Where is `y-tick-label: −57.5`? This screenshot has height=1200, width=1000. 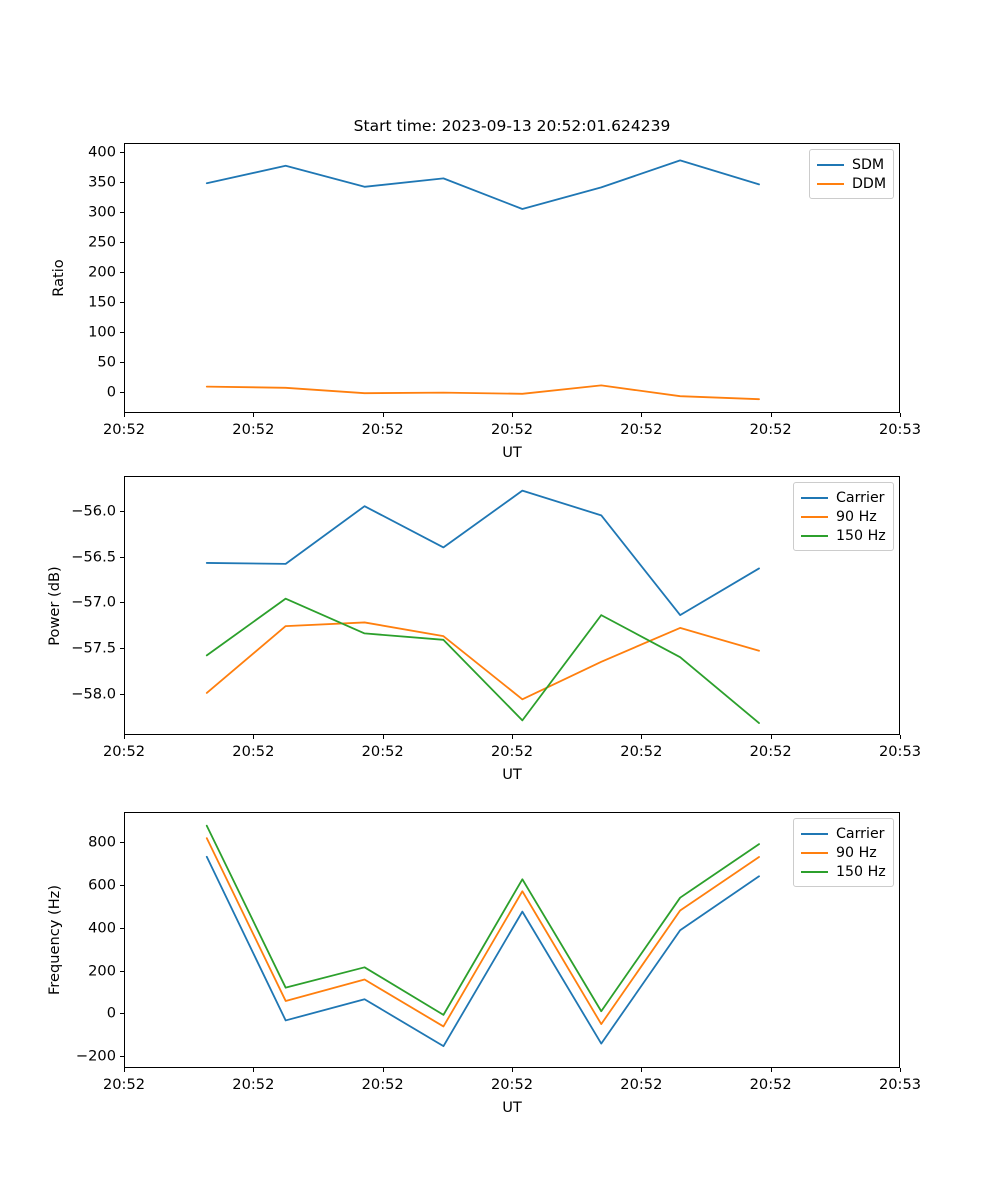 y-tick-label: −57.5 is located at coordinates (93, 648).